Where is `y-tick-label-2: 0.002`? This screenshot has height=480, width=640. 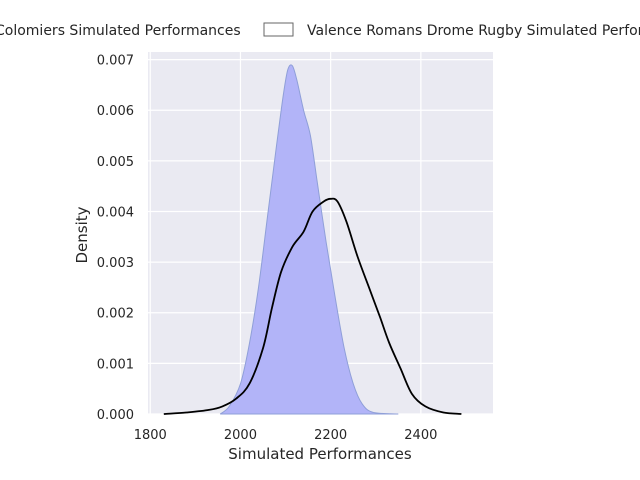
y-tick-label-2: 0.002 is located at coordinates (115, 314).